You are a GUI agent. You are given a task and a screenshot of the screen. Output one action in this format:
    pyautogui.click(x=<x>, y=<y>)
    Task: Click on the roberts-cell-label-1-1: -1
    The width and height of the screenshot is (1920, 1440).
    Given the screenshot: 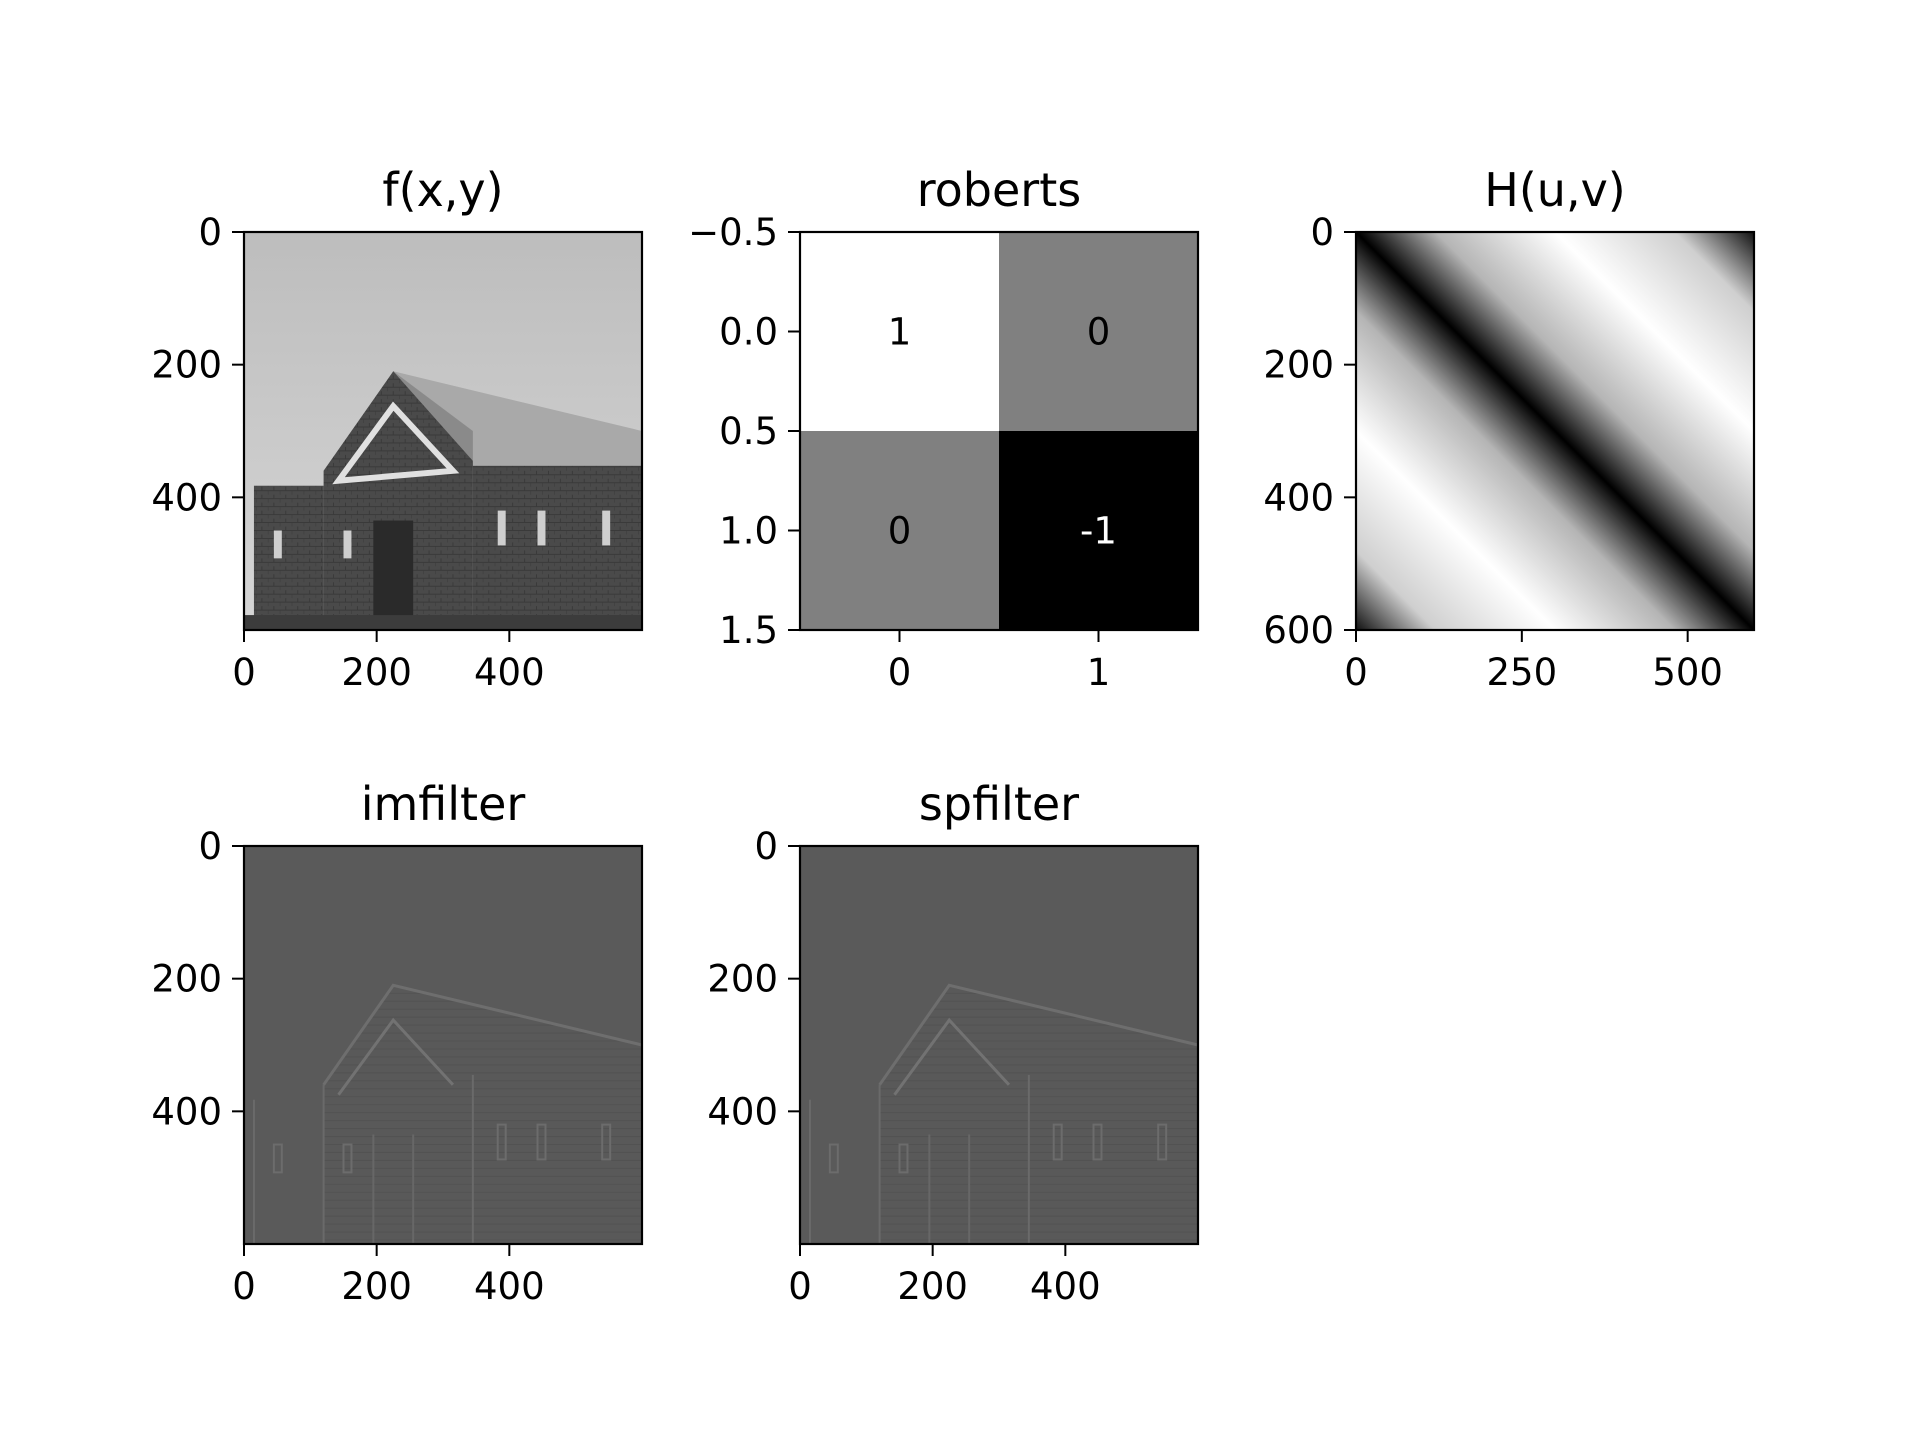 What is the action you would take?
    pyautogui.click(x=1098, y=531)
    